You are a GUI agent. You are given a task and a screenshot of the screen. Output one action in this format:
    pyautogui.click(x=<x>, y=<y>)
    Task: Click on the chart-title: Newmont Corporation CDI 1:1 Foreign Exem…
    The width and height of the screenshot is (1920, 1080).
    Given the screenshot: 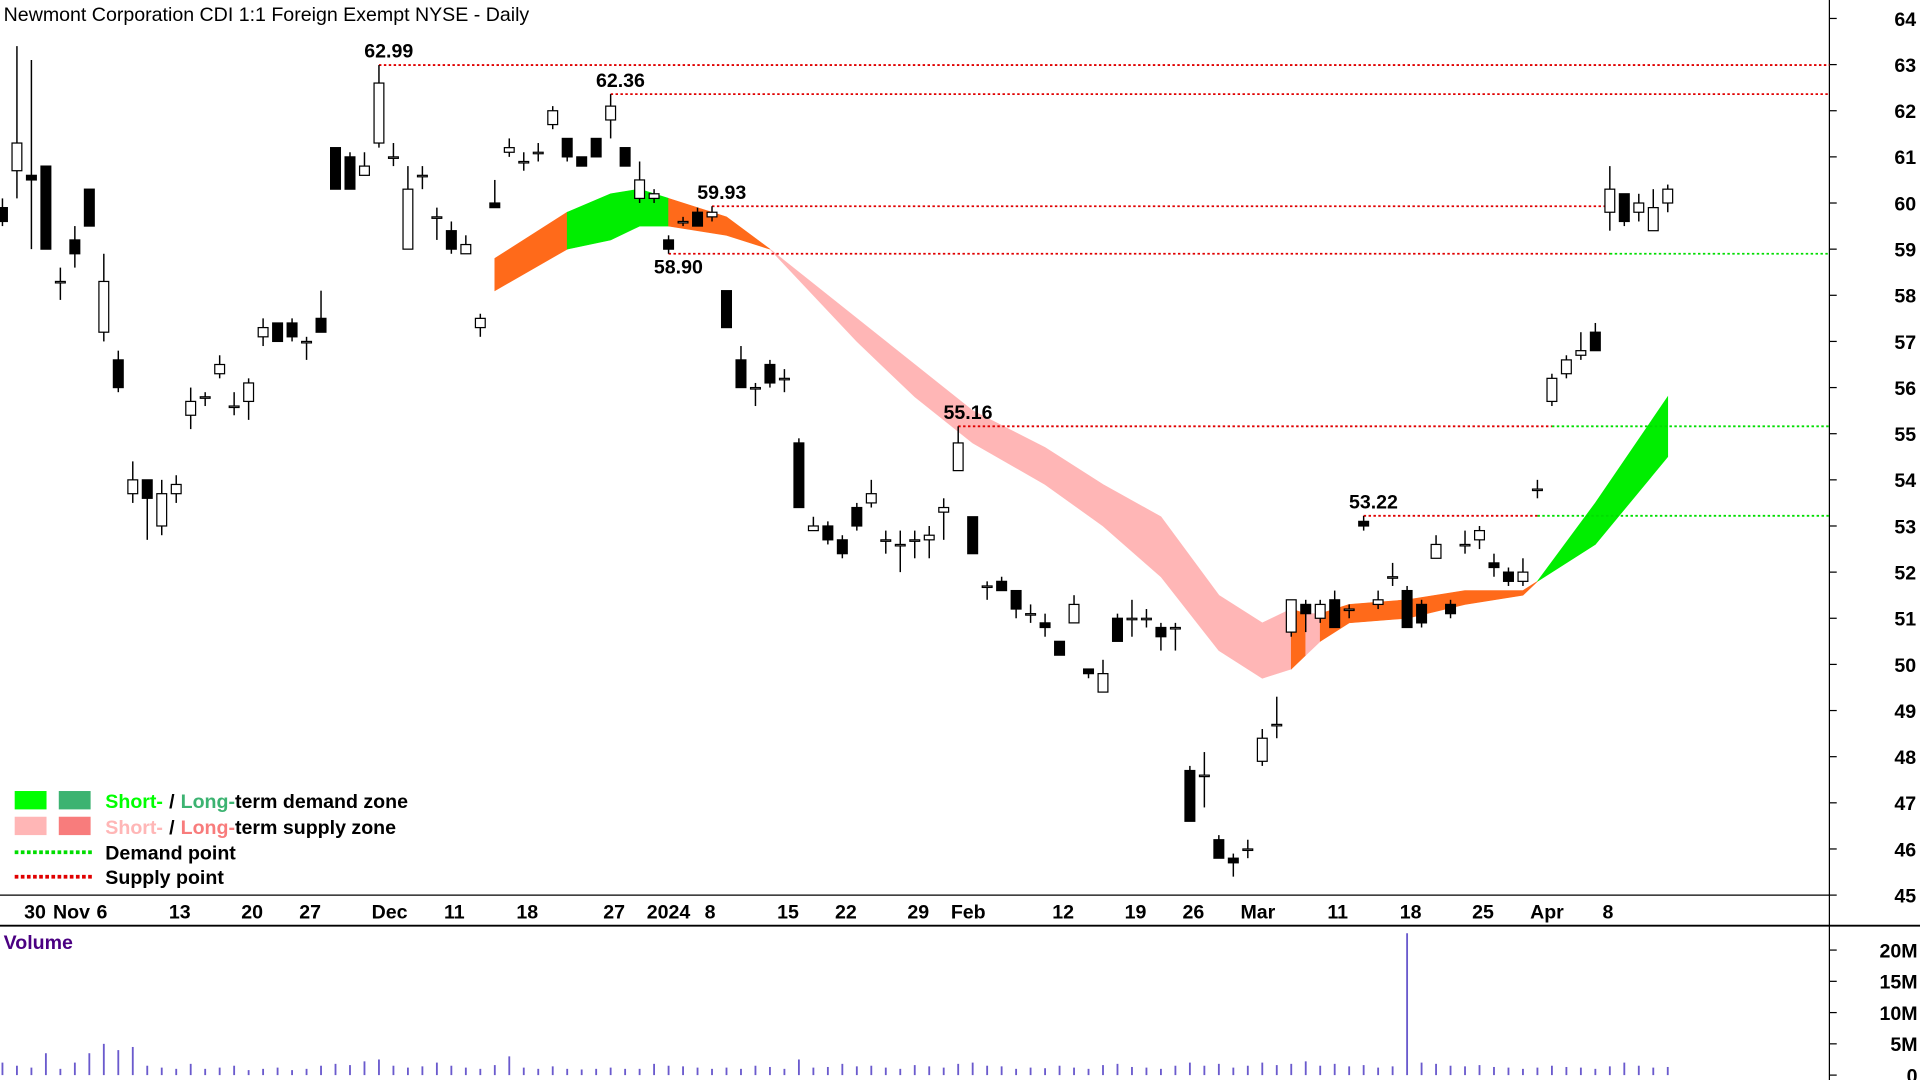 What is the action you would take?
    pyautogui.click(x=267, y=15)
    